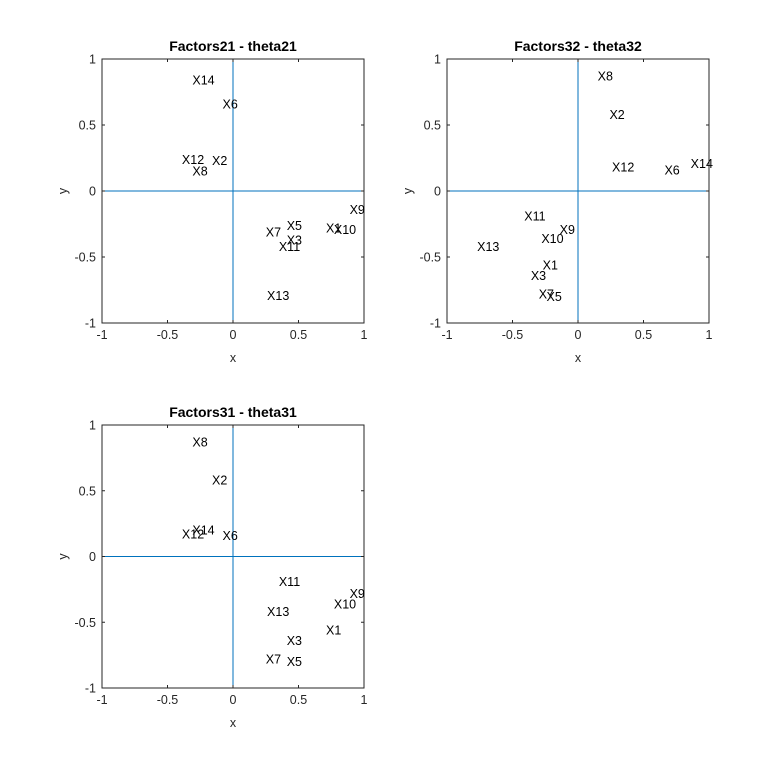 This screenshot has height=773, width=784. What do you see at coordinates (233, 412) in the screenshot?
I see `chart-title: Factors31 - theta31` at bounding box center [233, 412].